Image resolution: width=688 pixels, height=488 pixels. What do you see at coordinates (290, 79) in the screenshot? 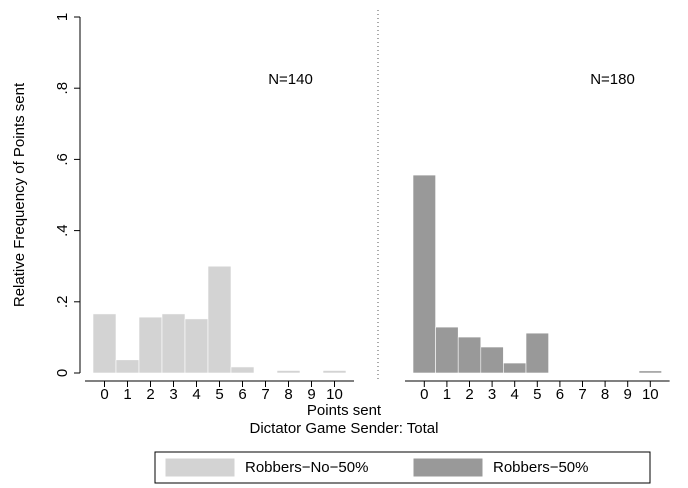
I see `annotation: N=140` at bounding box center [290, 79].